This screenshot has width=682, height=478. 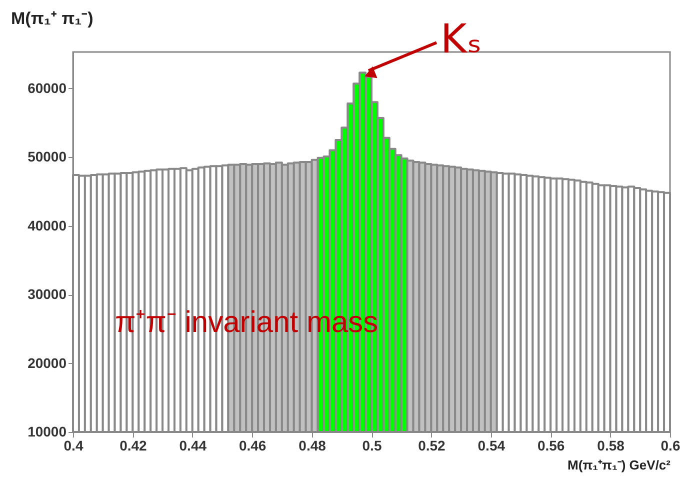 I want to click on x-tick-label: 0.52, so click(x=432, y=446).